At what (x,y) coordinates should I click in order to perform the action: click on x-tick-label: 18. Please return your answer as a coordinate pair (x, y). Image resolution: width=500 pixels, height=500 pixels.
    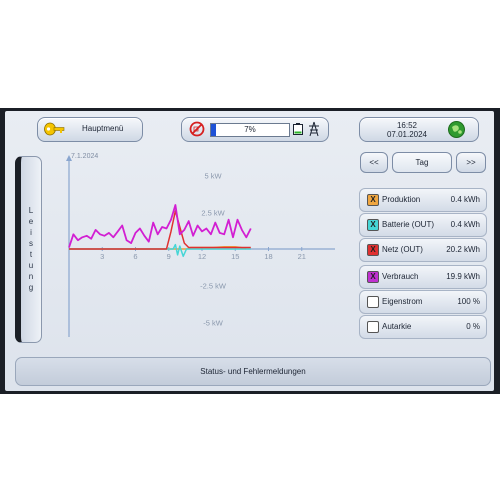
    Looking at the image, I should click on (268, 256).